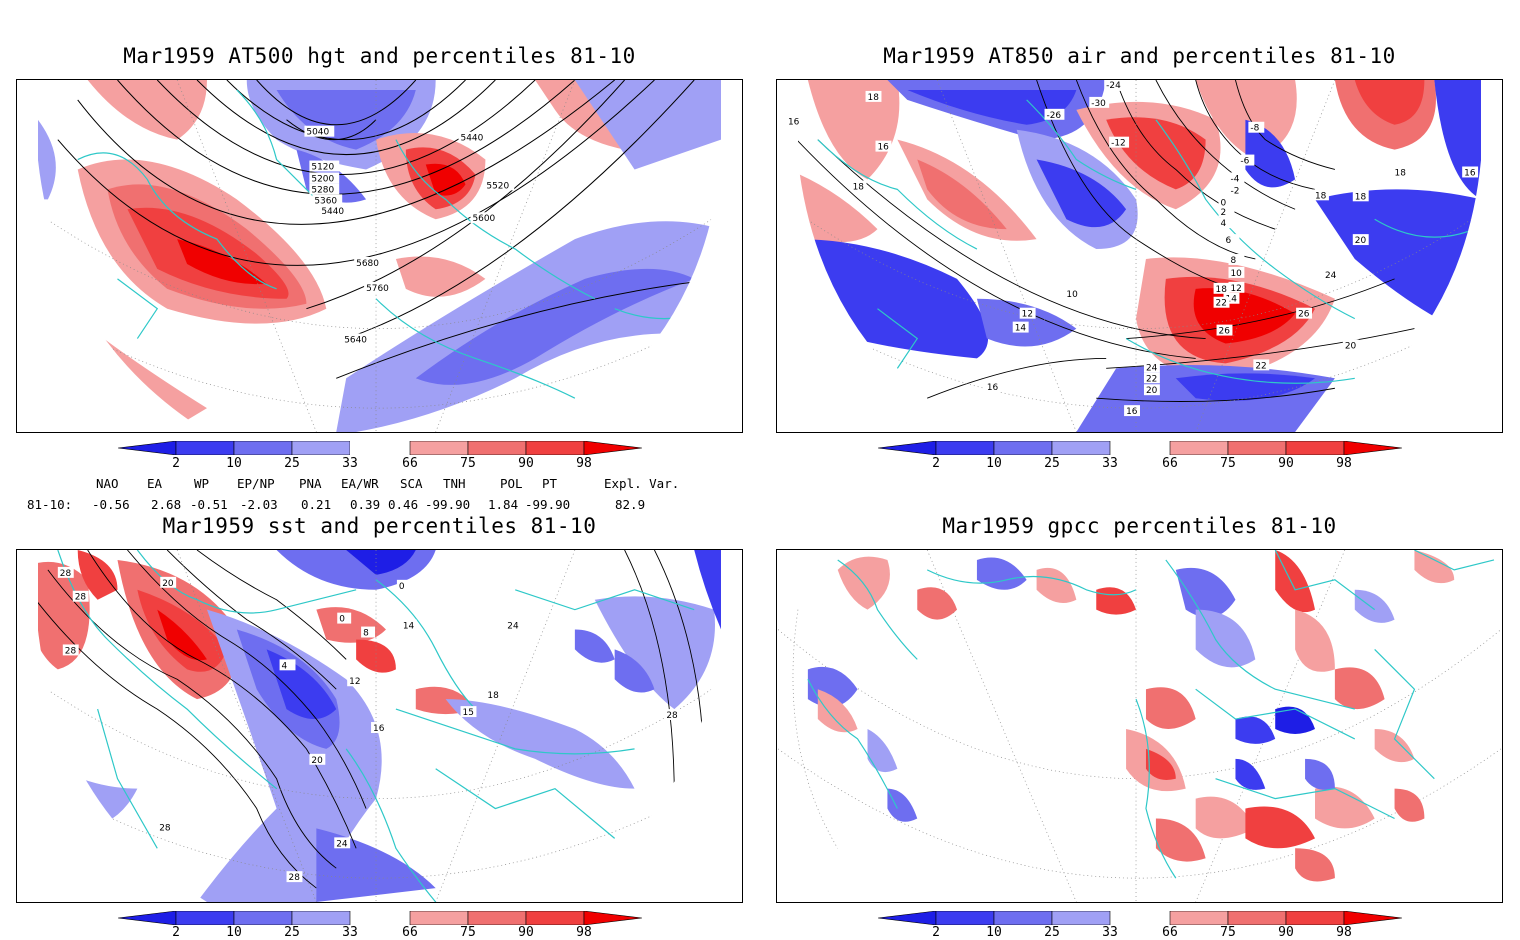  What do you see at coordinates (350, 932) in the screenshot?
I see `colorbar-label: 33` at bounding box center [350, 932].